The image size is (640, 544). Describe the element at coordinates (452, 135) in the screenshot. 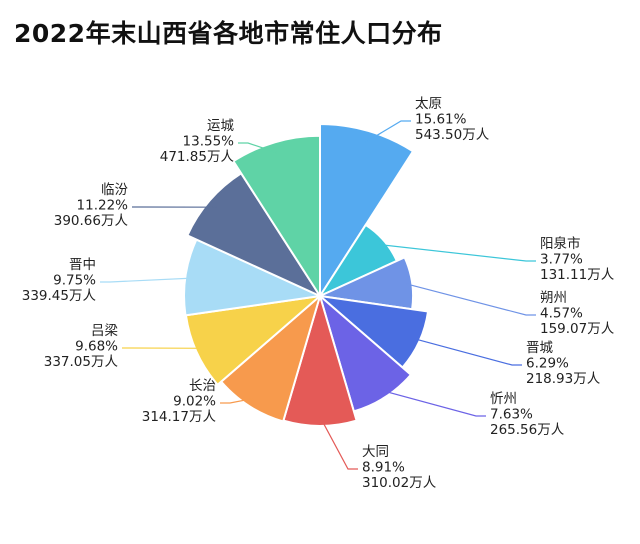

I see `slice-label-value_label: 543.50万人` at that location.